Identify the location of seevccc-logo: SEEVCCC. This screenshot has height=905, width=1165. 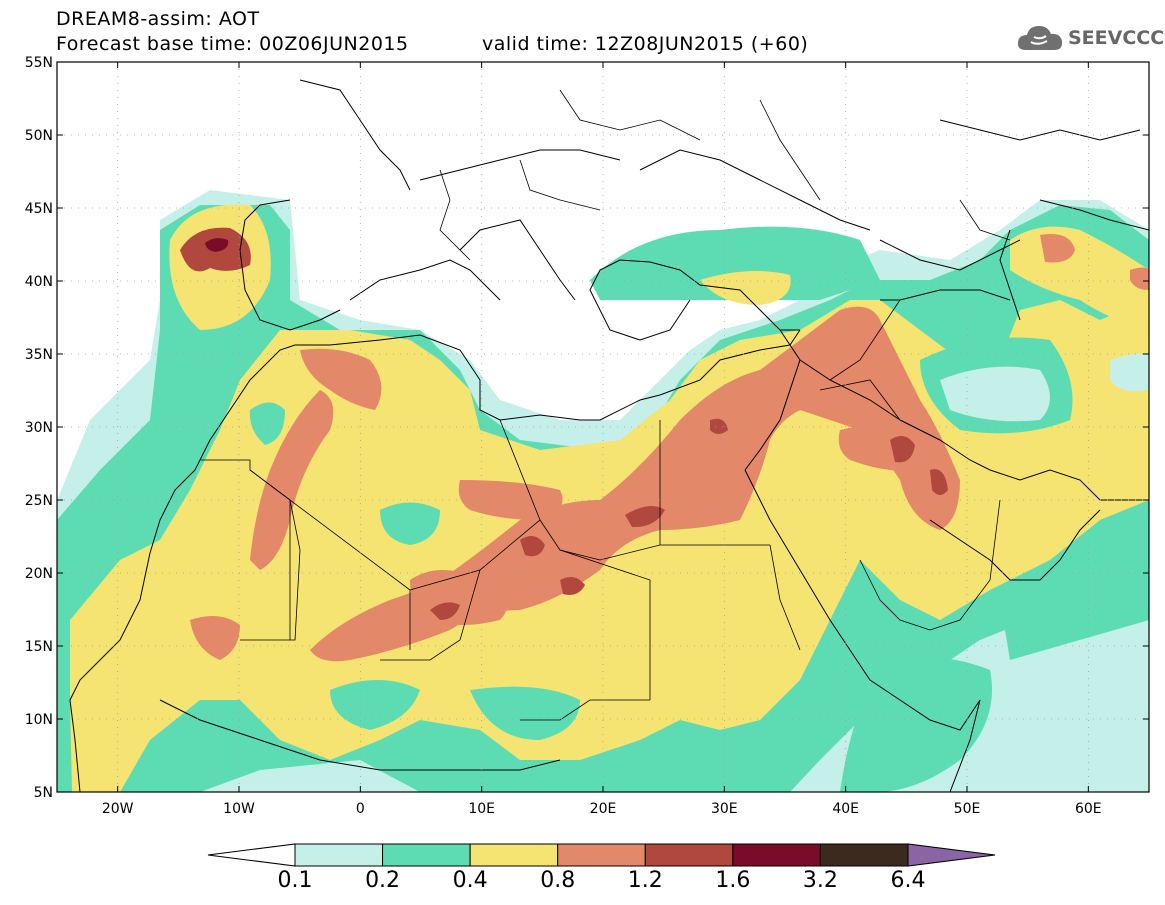
(1090, 38).